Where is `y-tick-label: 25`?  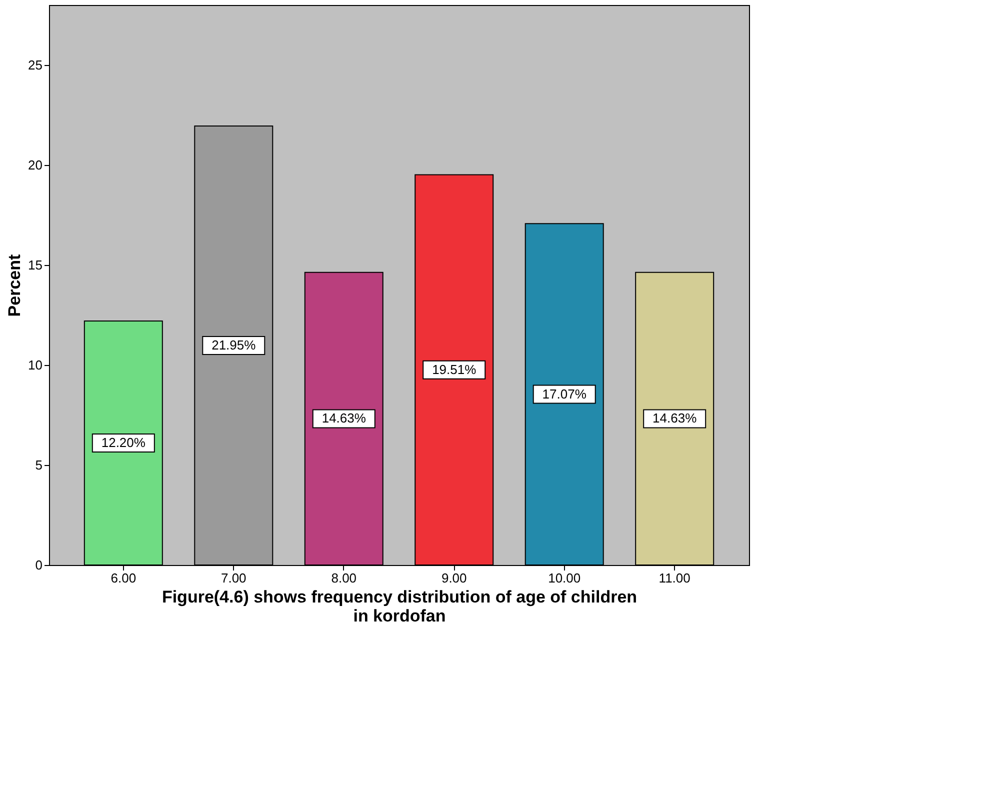
y-tick-label: 25 is located at coordinates (35, 65).